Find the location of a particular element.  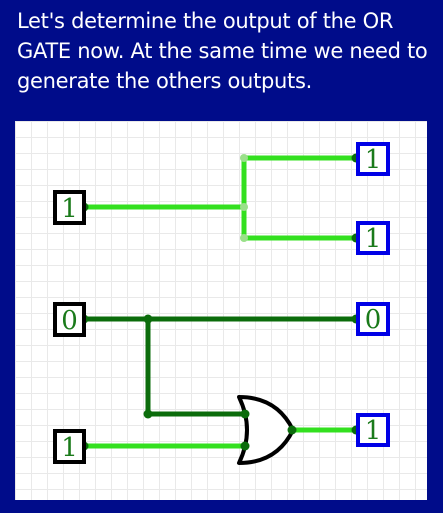

output-pin-2-value: 1 is located at coordinates (373, 239).